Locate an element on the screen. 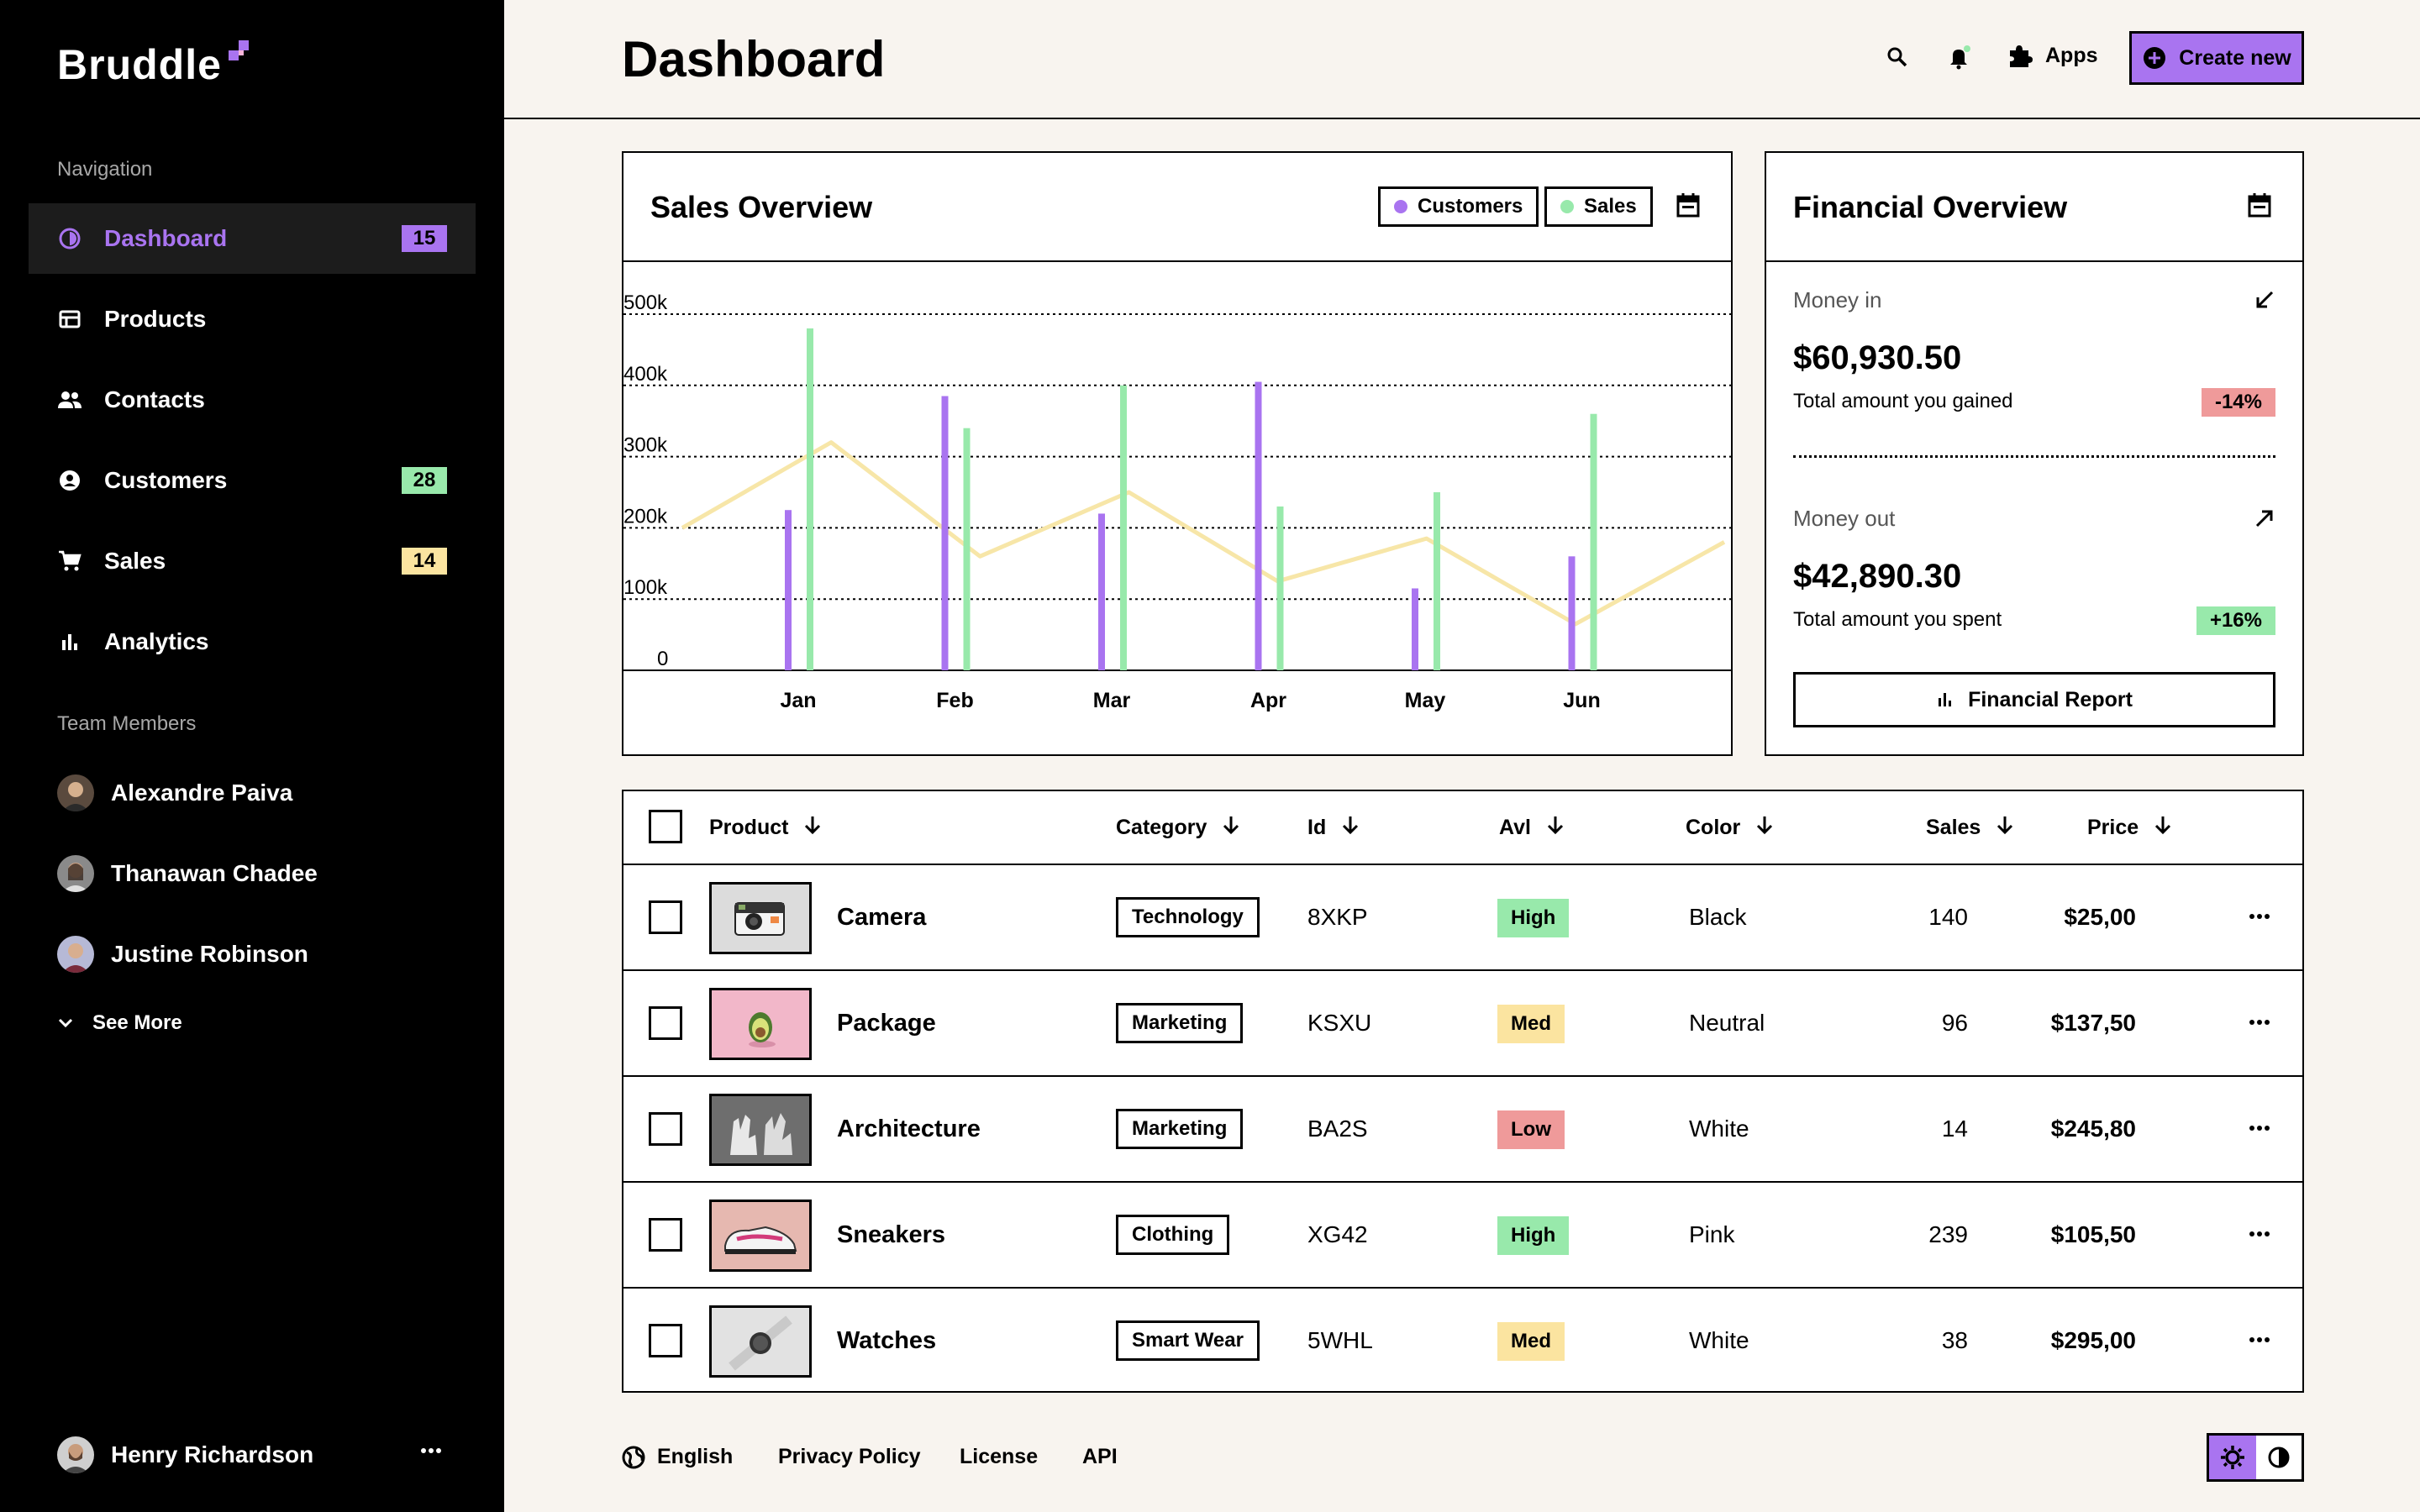 The image size is (2420, 1512). sidebar-item-label: Sales is located at coordinates (135, 561).